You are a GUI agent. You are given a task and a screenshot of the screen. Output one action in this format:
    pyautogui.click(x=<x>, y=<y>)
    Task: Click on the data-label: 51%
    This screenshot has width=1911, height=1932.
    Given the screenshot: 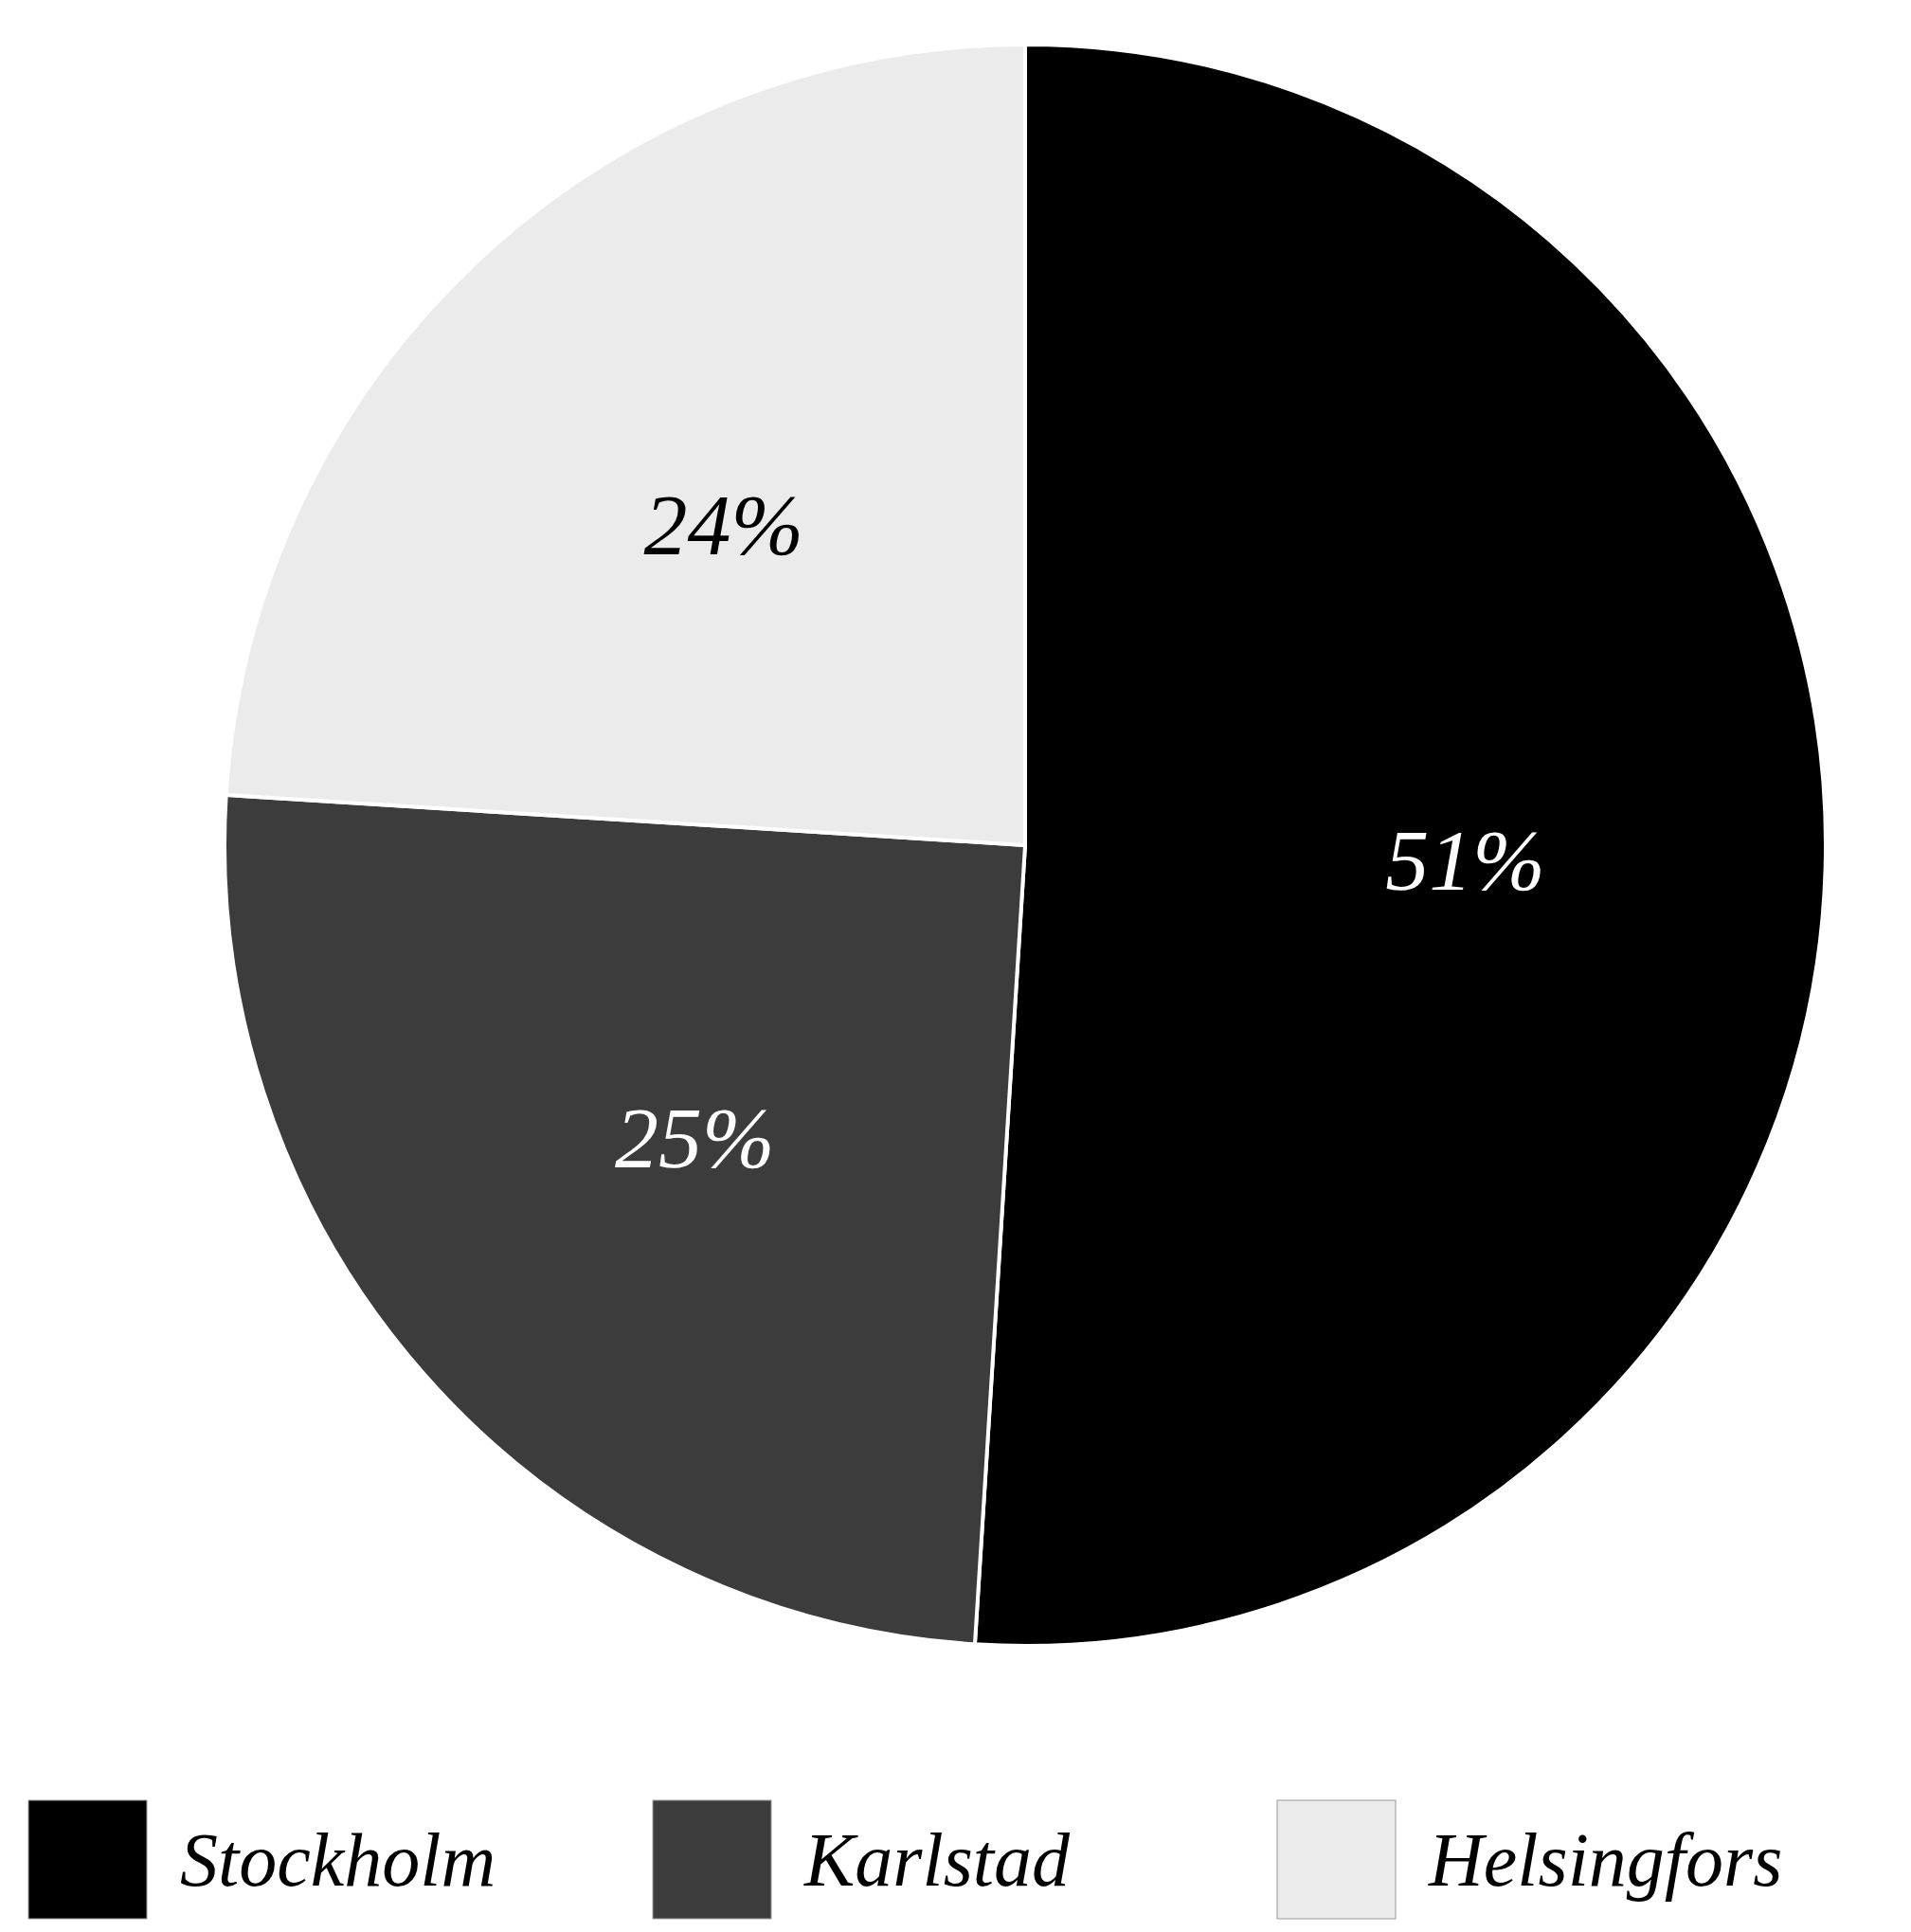 What is the action you would take?
    pyautogui.click(x=1465, y=860)
    